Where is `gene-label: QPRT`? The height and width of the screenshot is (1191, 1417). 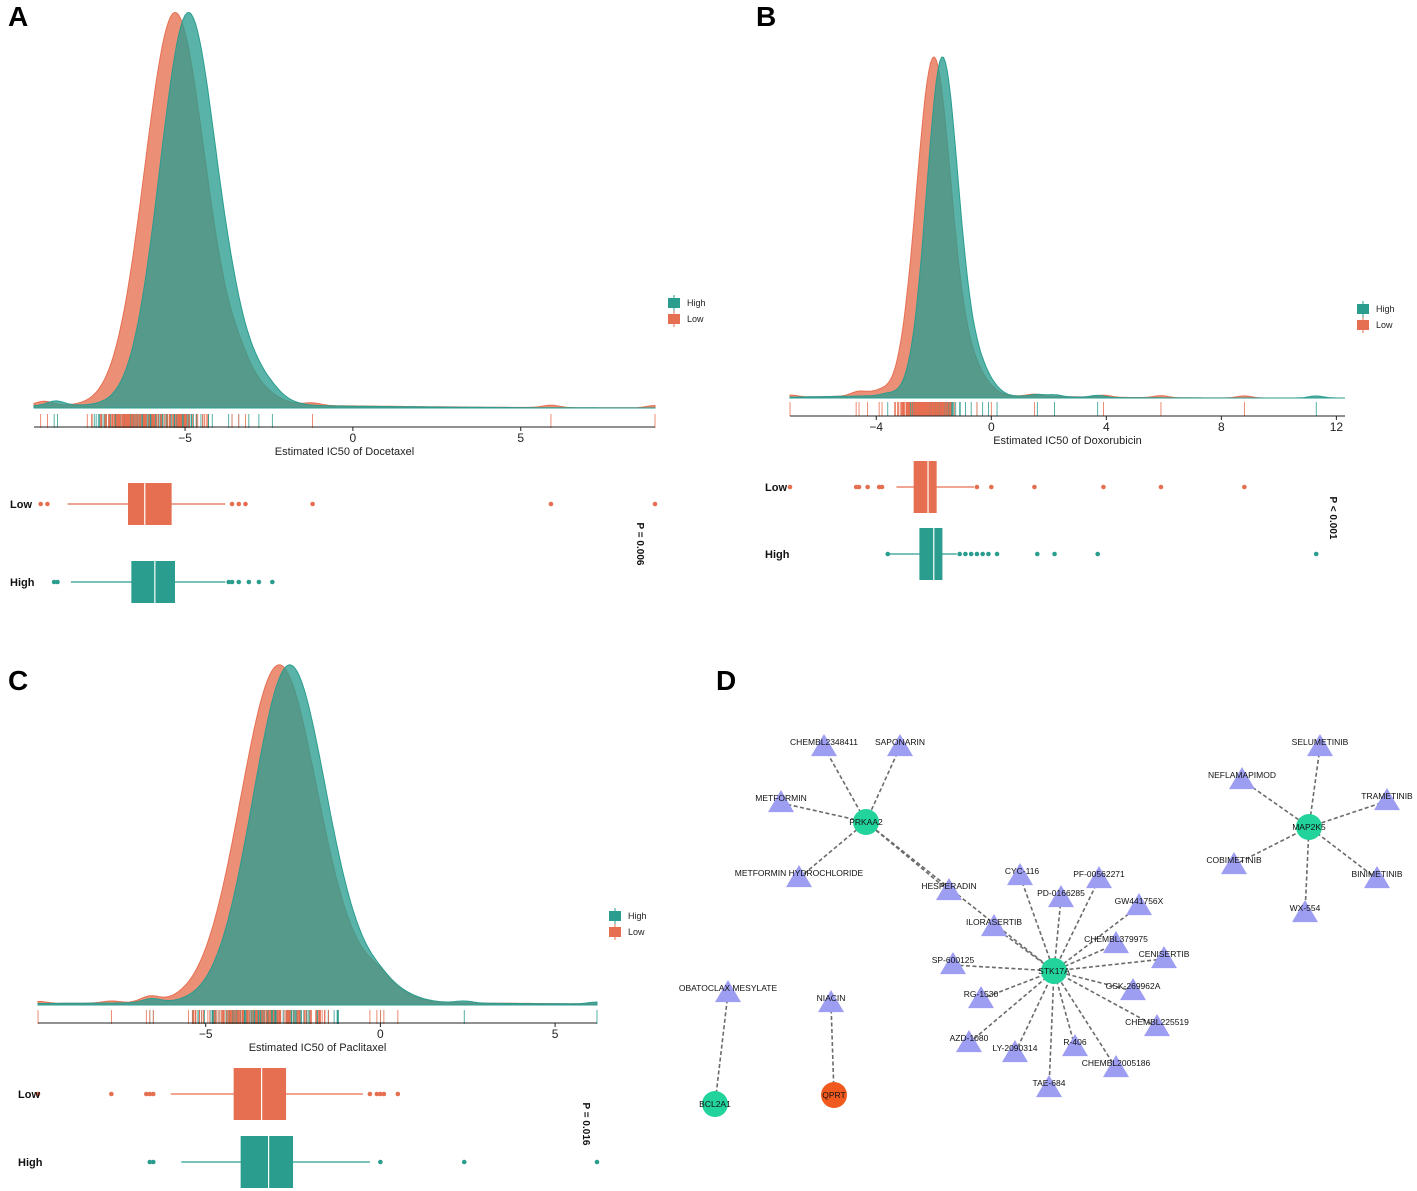
gene-label: QPRT is located at coordinates (833, 1095).